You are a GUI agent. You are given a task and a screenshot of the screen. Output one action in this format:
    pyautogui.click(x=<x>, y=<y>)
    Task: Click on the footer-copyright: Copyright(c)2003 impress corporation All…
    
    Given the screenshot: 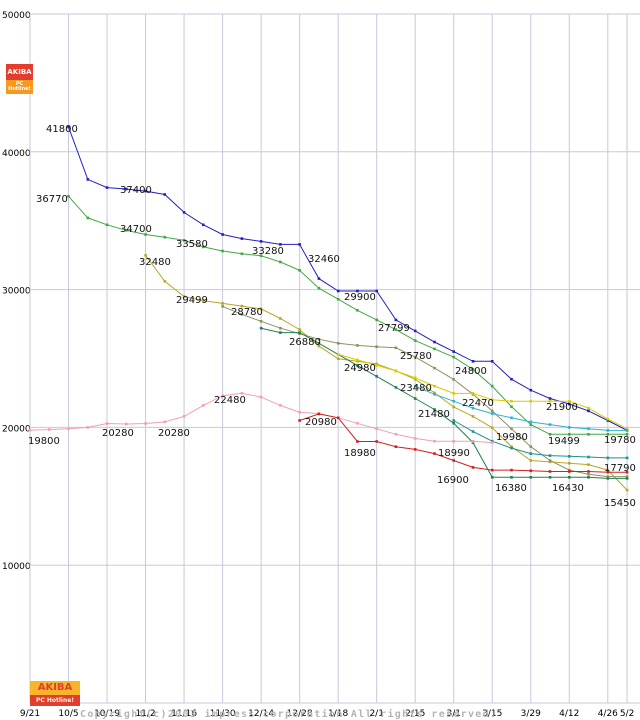 What is the action you would take?
    pyautogui.click(x=288, y=701)
    